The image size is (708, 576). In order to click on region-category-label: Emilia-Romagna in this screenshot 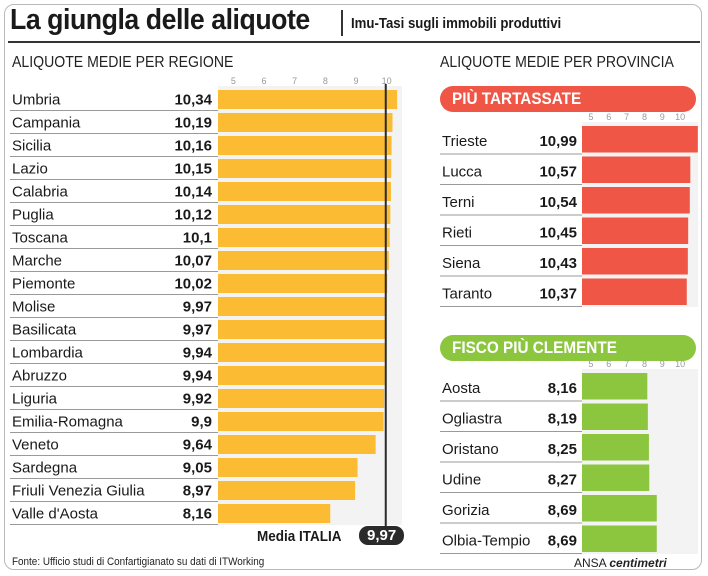, I will do `click(68, 422)`.